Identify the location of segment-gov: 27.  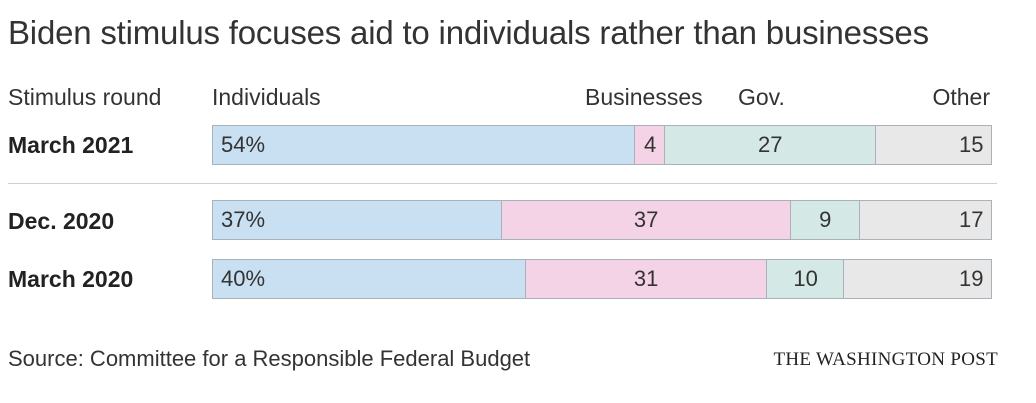
(770, 145).